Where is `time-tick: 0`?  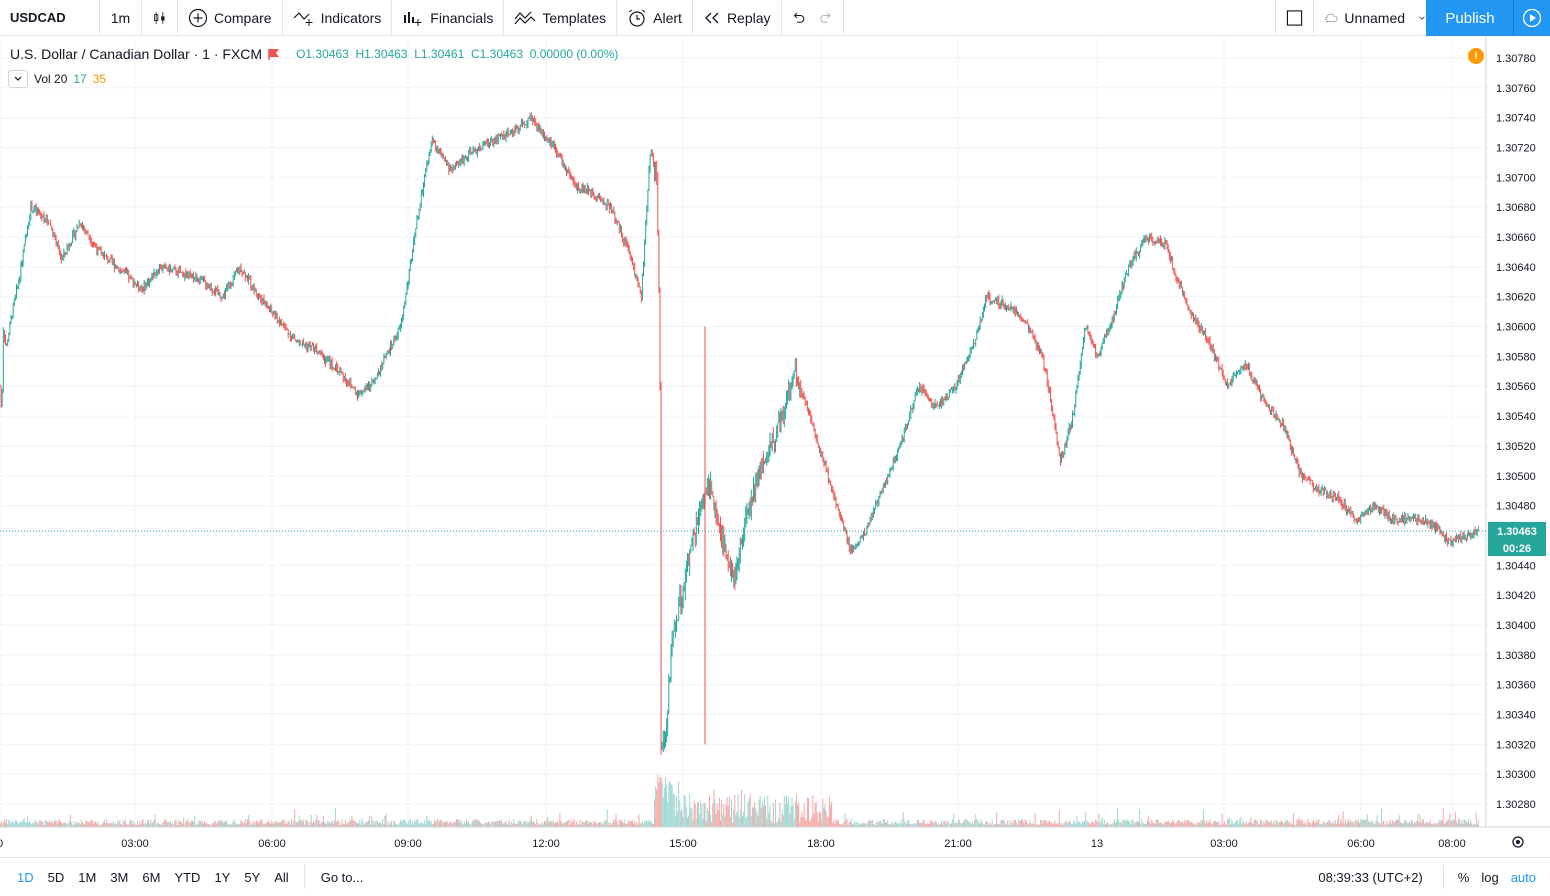 time-tick: 0 is located at coordinates (1, 844).